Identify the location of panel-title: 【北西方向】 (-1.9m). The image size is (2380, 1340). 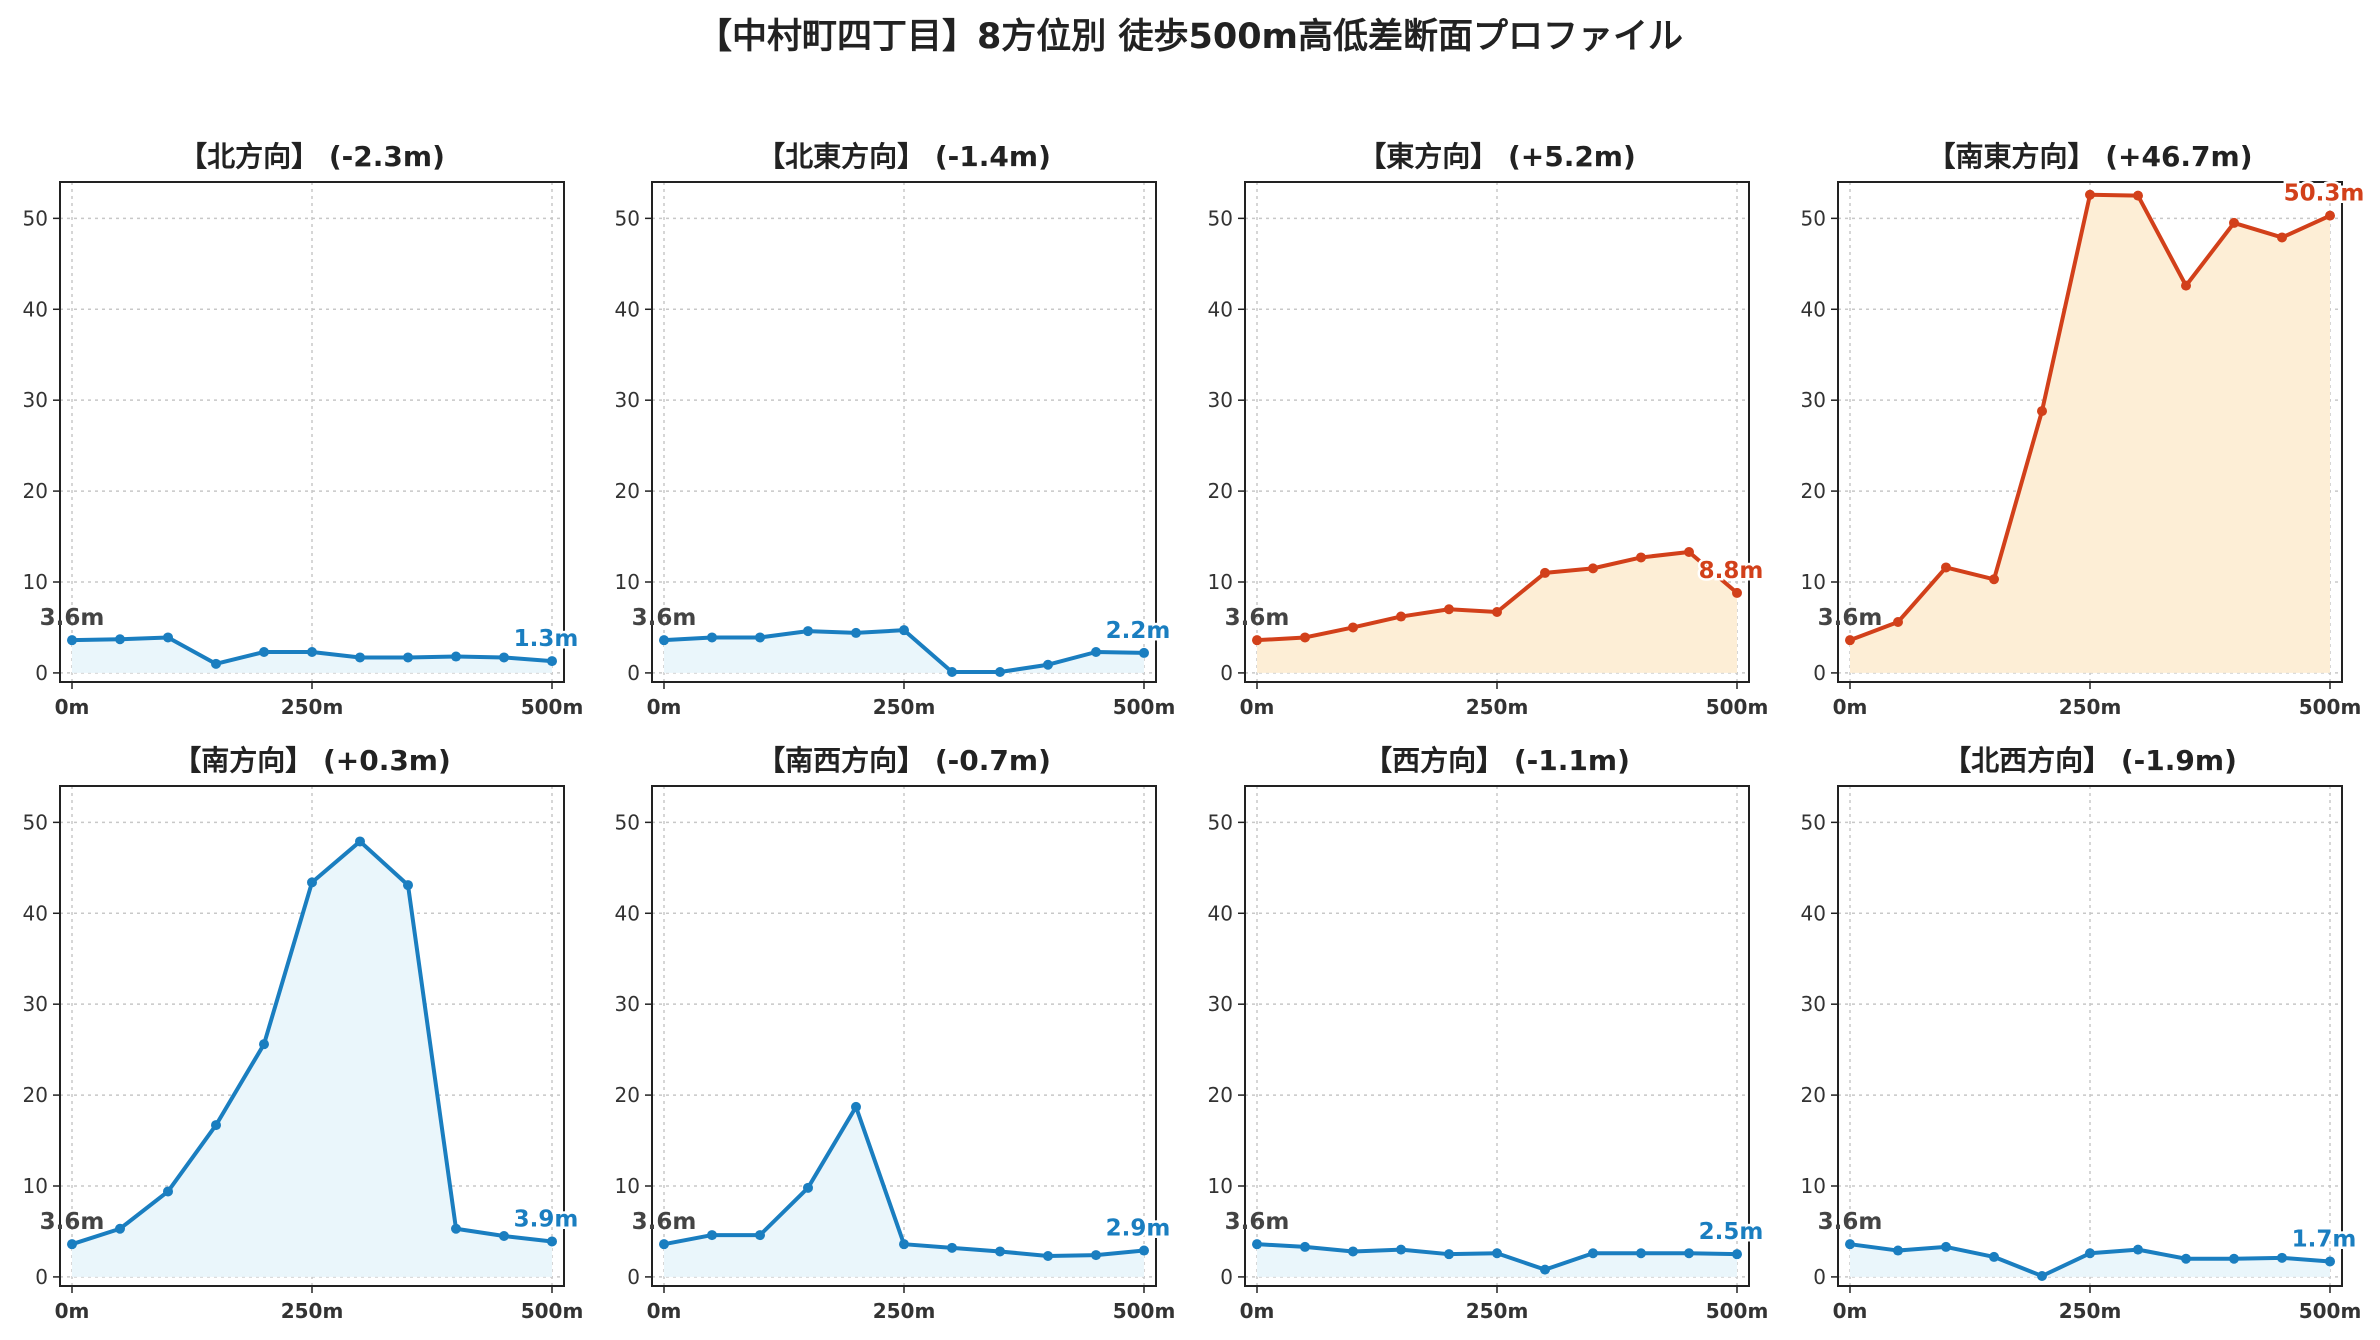
(2090, 760).